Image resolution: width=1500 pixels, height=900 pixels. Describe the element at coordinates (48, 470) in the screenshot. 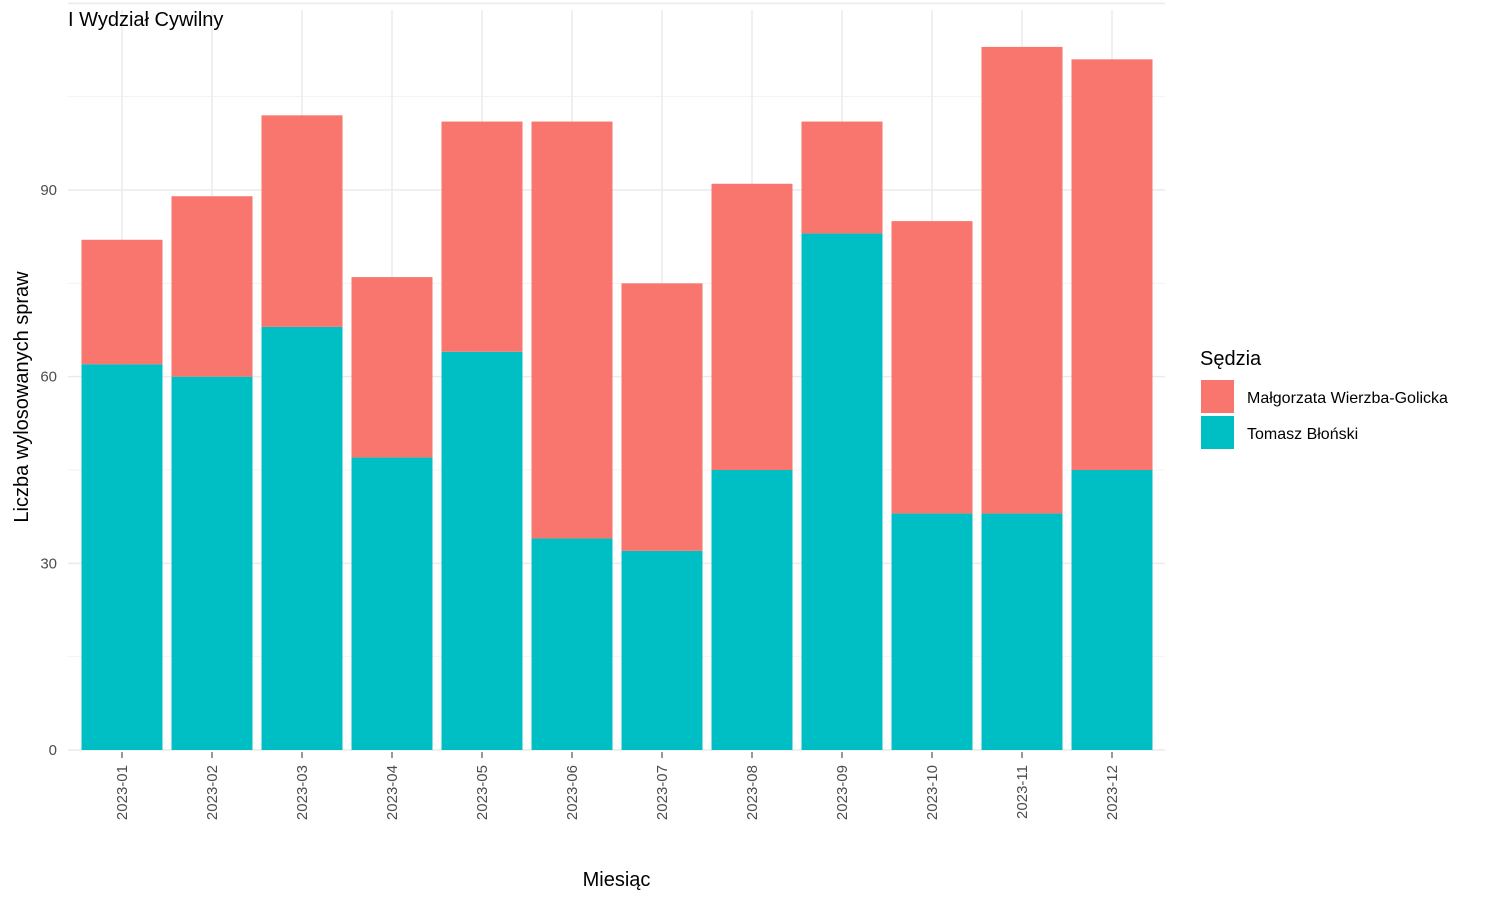

I see `y-axis-ticks: 0 30 60 90` at that location.